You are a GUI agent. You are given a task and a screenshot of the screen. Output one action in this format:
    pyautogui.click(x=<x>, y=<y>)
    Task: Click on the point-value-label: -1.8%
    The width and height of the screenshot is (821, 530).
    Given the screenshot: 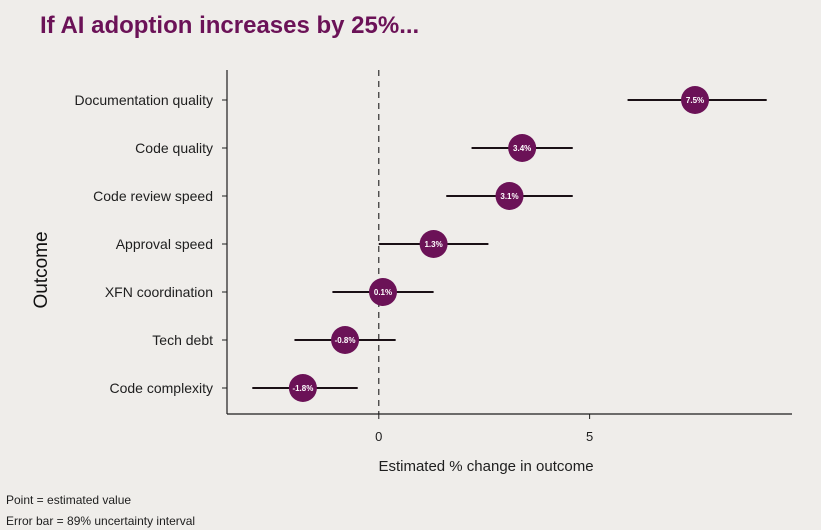 What is the action you would take?
    pyautogui.click(x=302, y=388)
    